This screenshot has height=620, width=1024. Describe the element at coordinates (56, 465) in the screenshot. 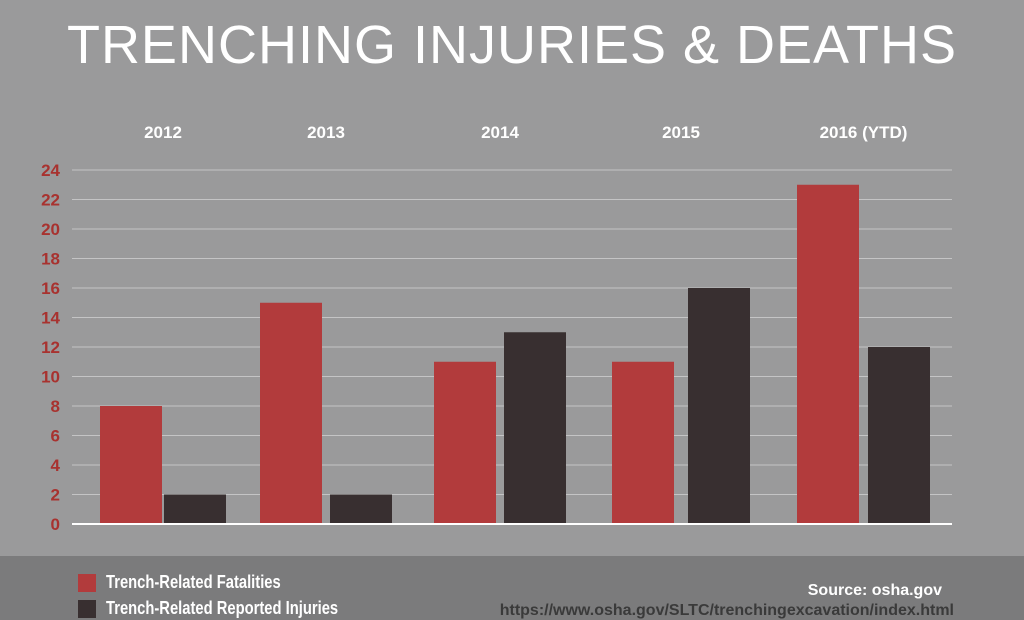

I see `y-tick-label: 4` at that location.